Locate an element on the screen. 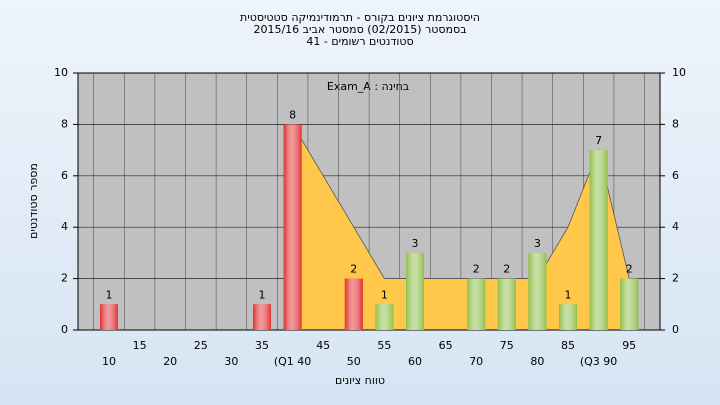  annotation: Exam_A : בחינה is located at coordinates (368, 86).